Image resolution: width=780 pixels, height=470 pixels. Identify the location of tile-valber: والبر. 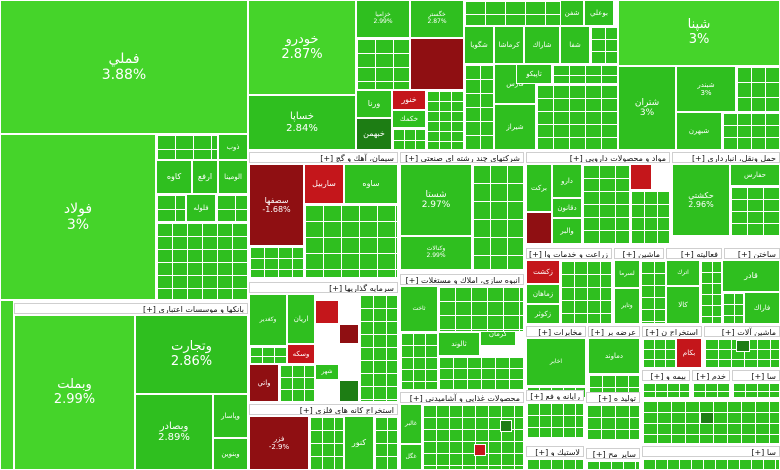
(567, 231).